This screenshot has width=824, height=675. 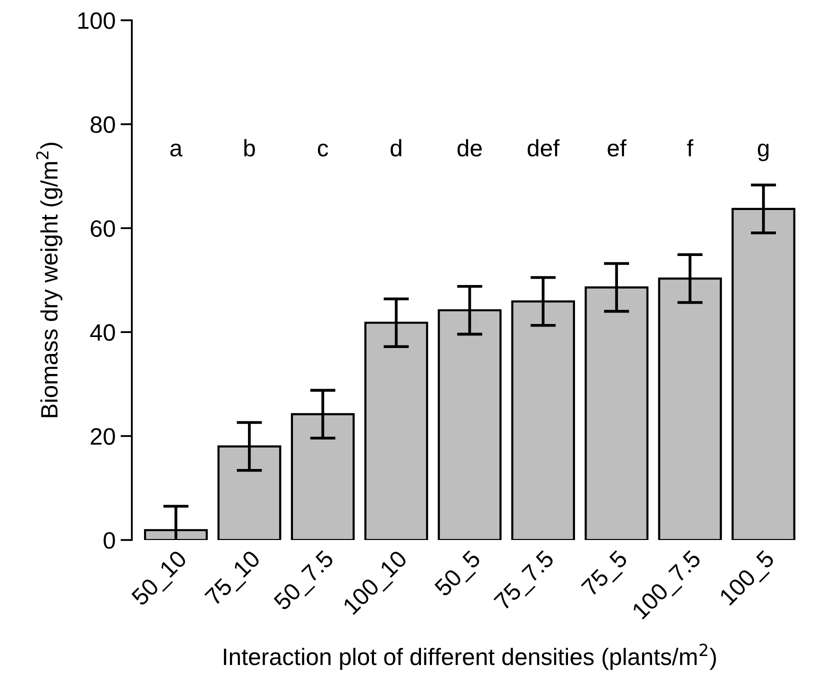 I want to click on annotation: a, so click(x=176, y=150).